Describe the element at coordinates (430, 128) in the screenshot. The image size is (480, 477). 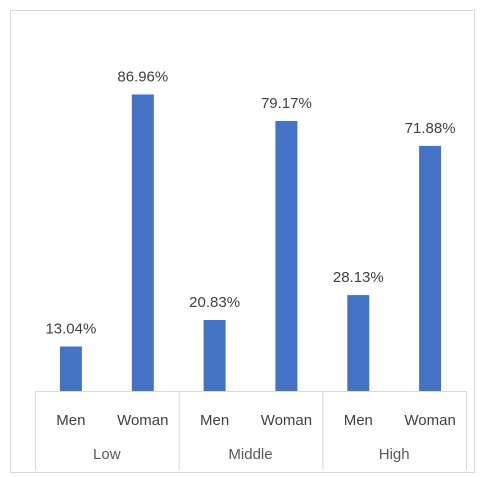
I see `data-label: 71.88%` at that location.